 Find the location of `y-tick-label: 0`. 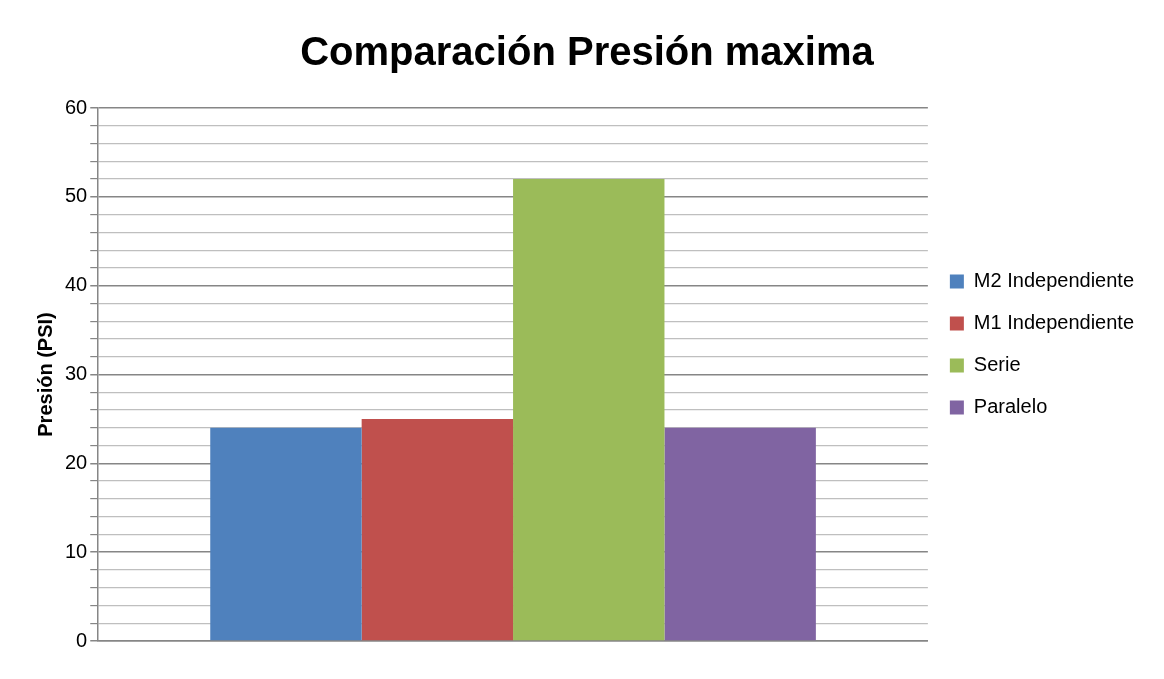

y-tick-label: 0 is located at coordinates (82, 639).